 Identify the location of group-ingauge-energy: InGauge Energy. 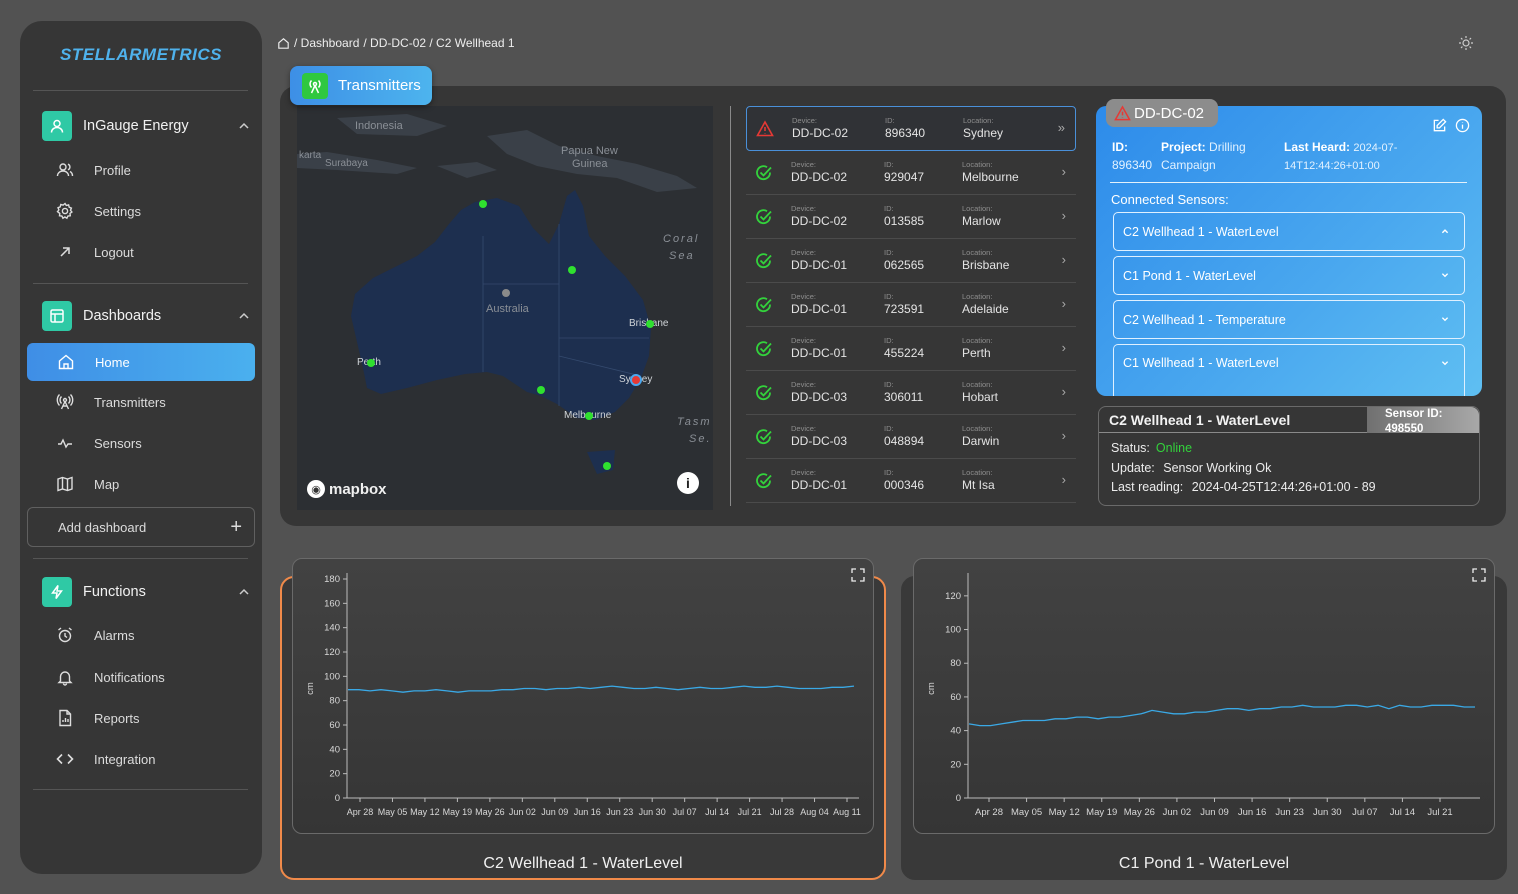
(147, 126).